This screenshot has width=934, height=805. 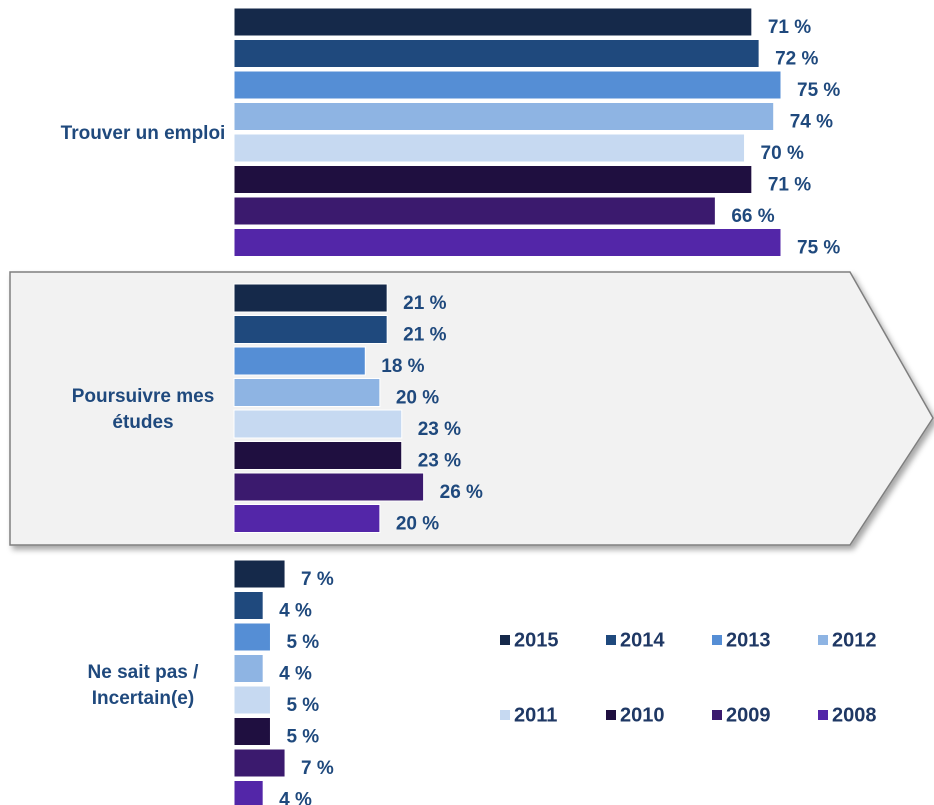 I want to click on legend-label: 2009, so click(x=748, y=715).